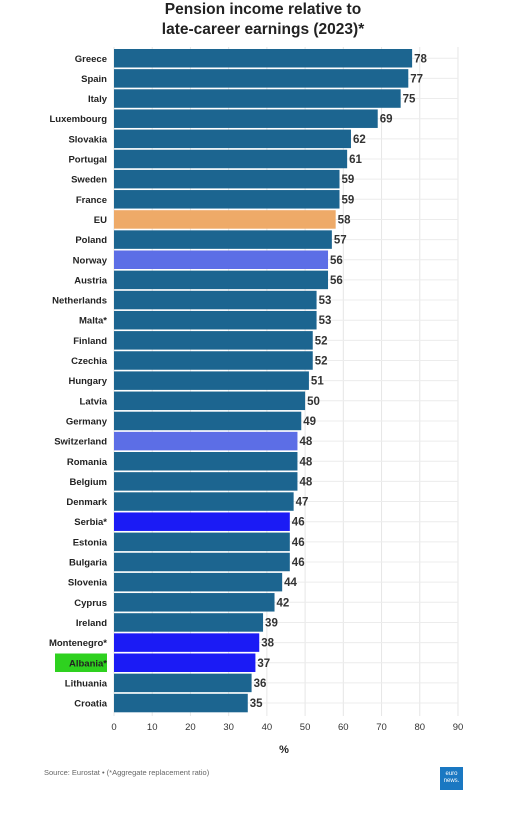 The image size is (526, 813). I want to click on category-label: Portugal, so click(87, 160).